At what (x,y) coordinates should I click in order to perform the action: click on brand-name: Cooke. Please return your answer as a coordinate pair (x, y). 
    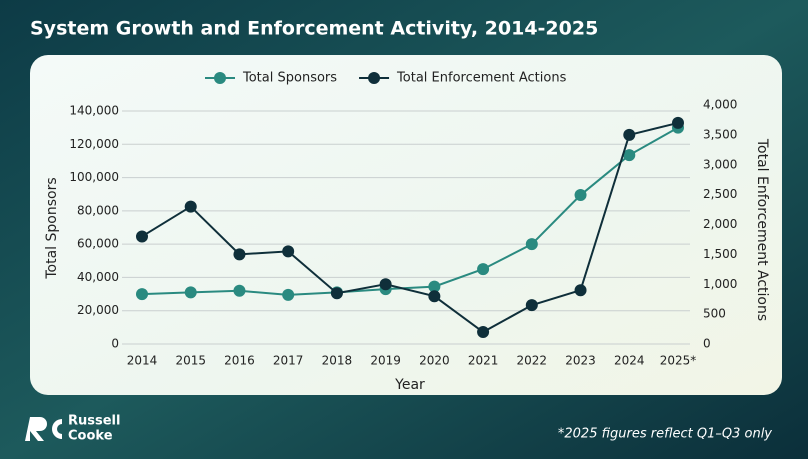
    Looking at the image, I should click on (90, 436).